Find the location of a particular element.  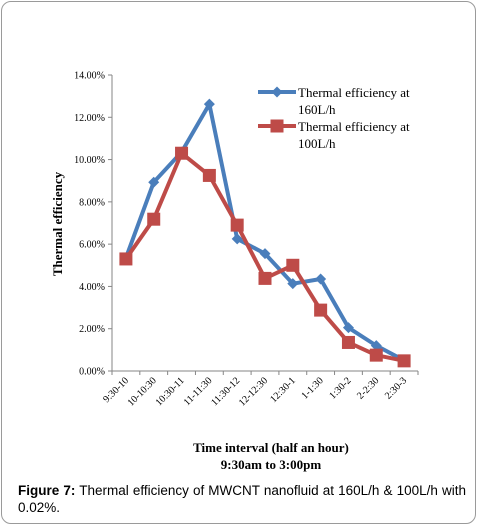

x-axis-title-line1: Time interval (half an hour) is located at coordinates (271, 447).